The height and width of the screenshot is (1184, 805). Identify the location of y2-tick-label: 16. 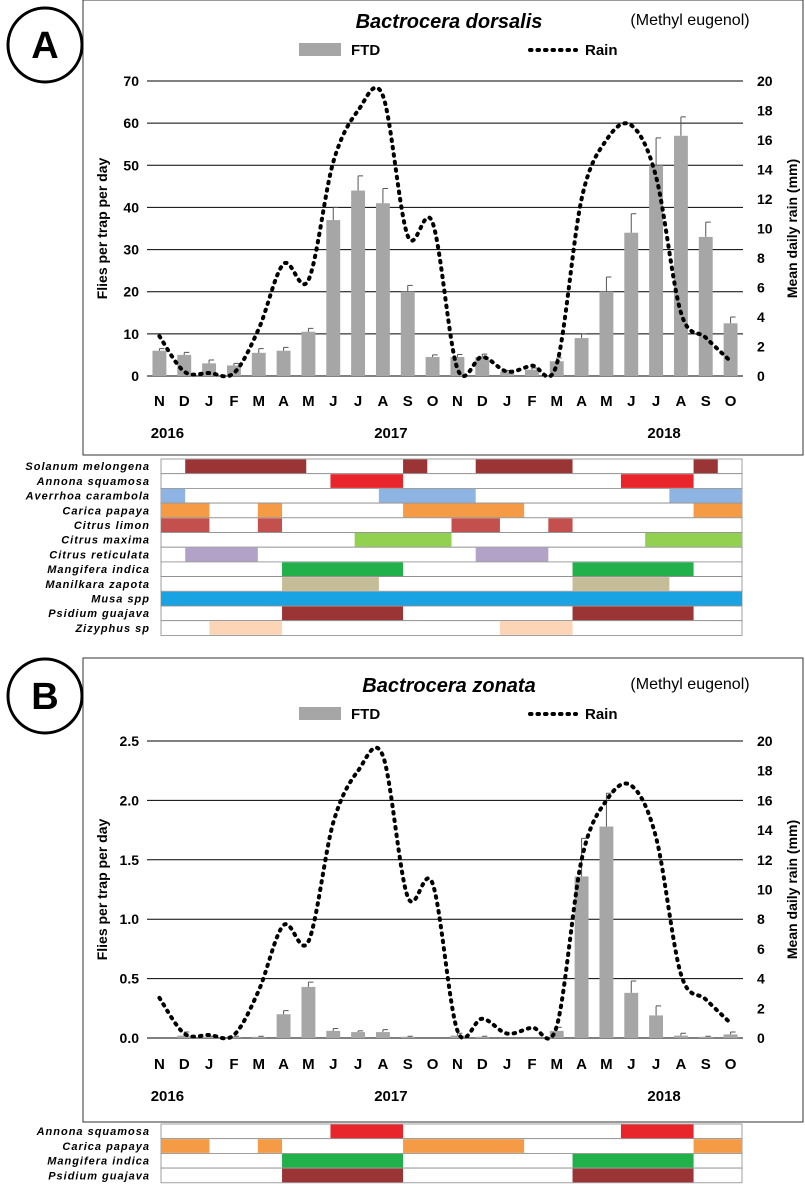
(765, 140).